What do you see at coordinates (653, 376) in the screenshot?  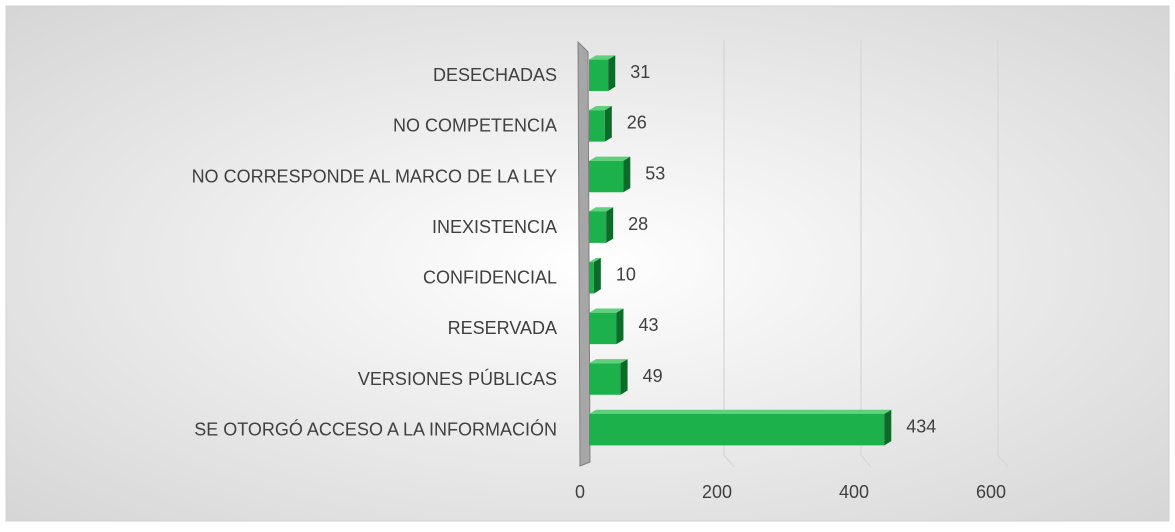 I see `value-label: 49` at bounding box center [653, 376].